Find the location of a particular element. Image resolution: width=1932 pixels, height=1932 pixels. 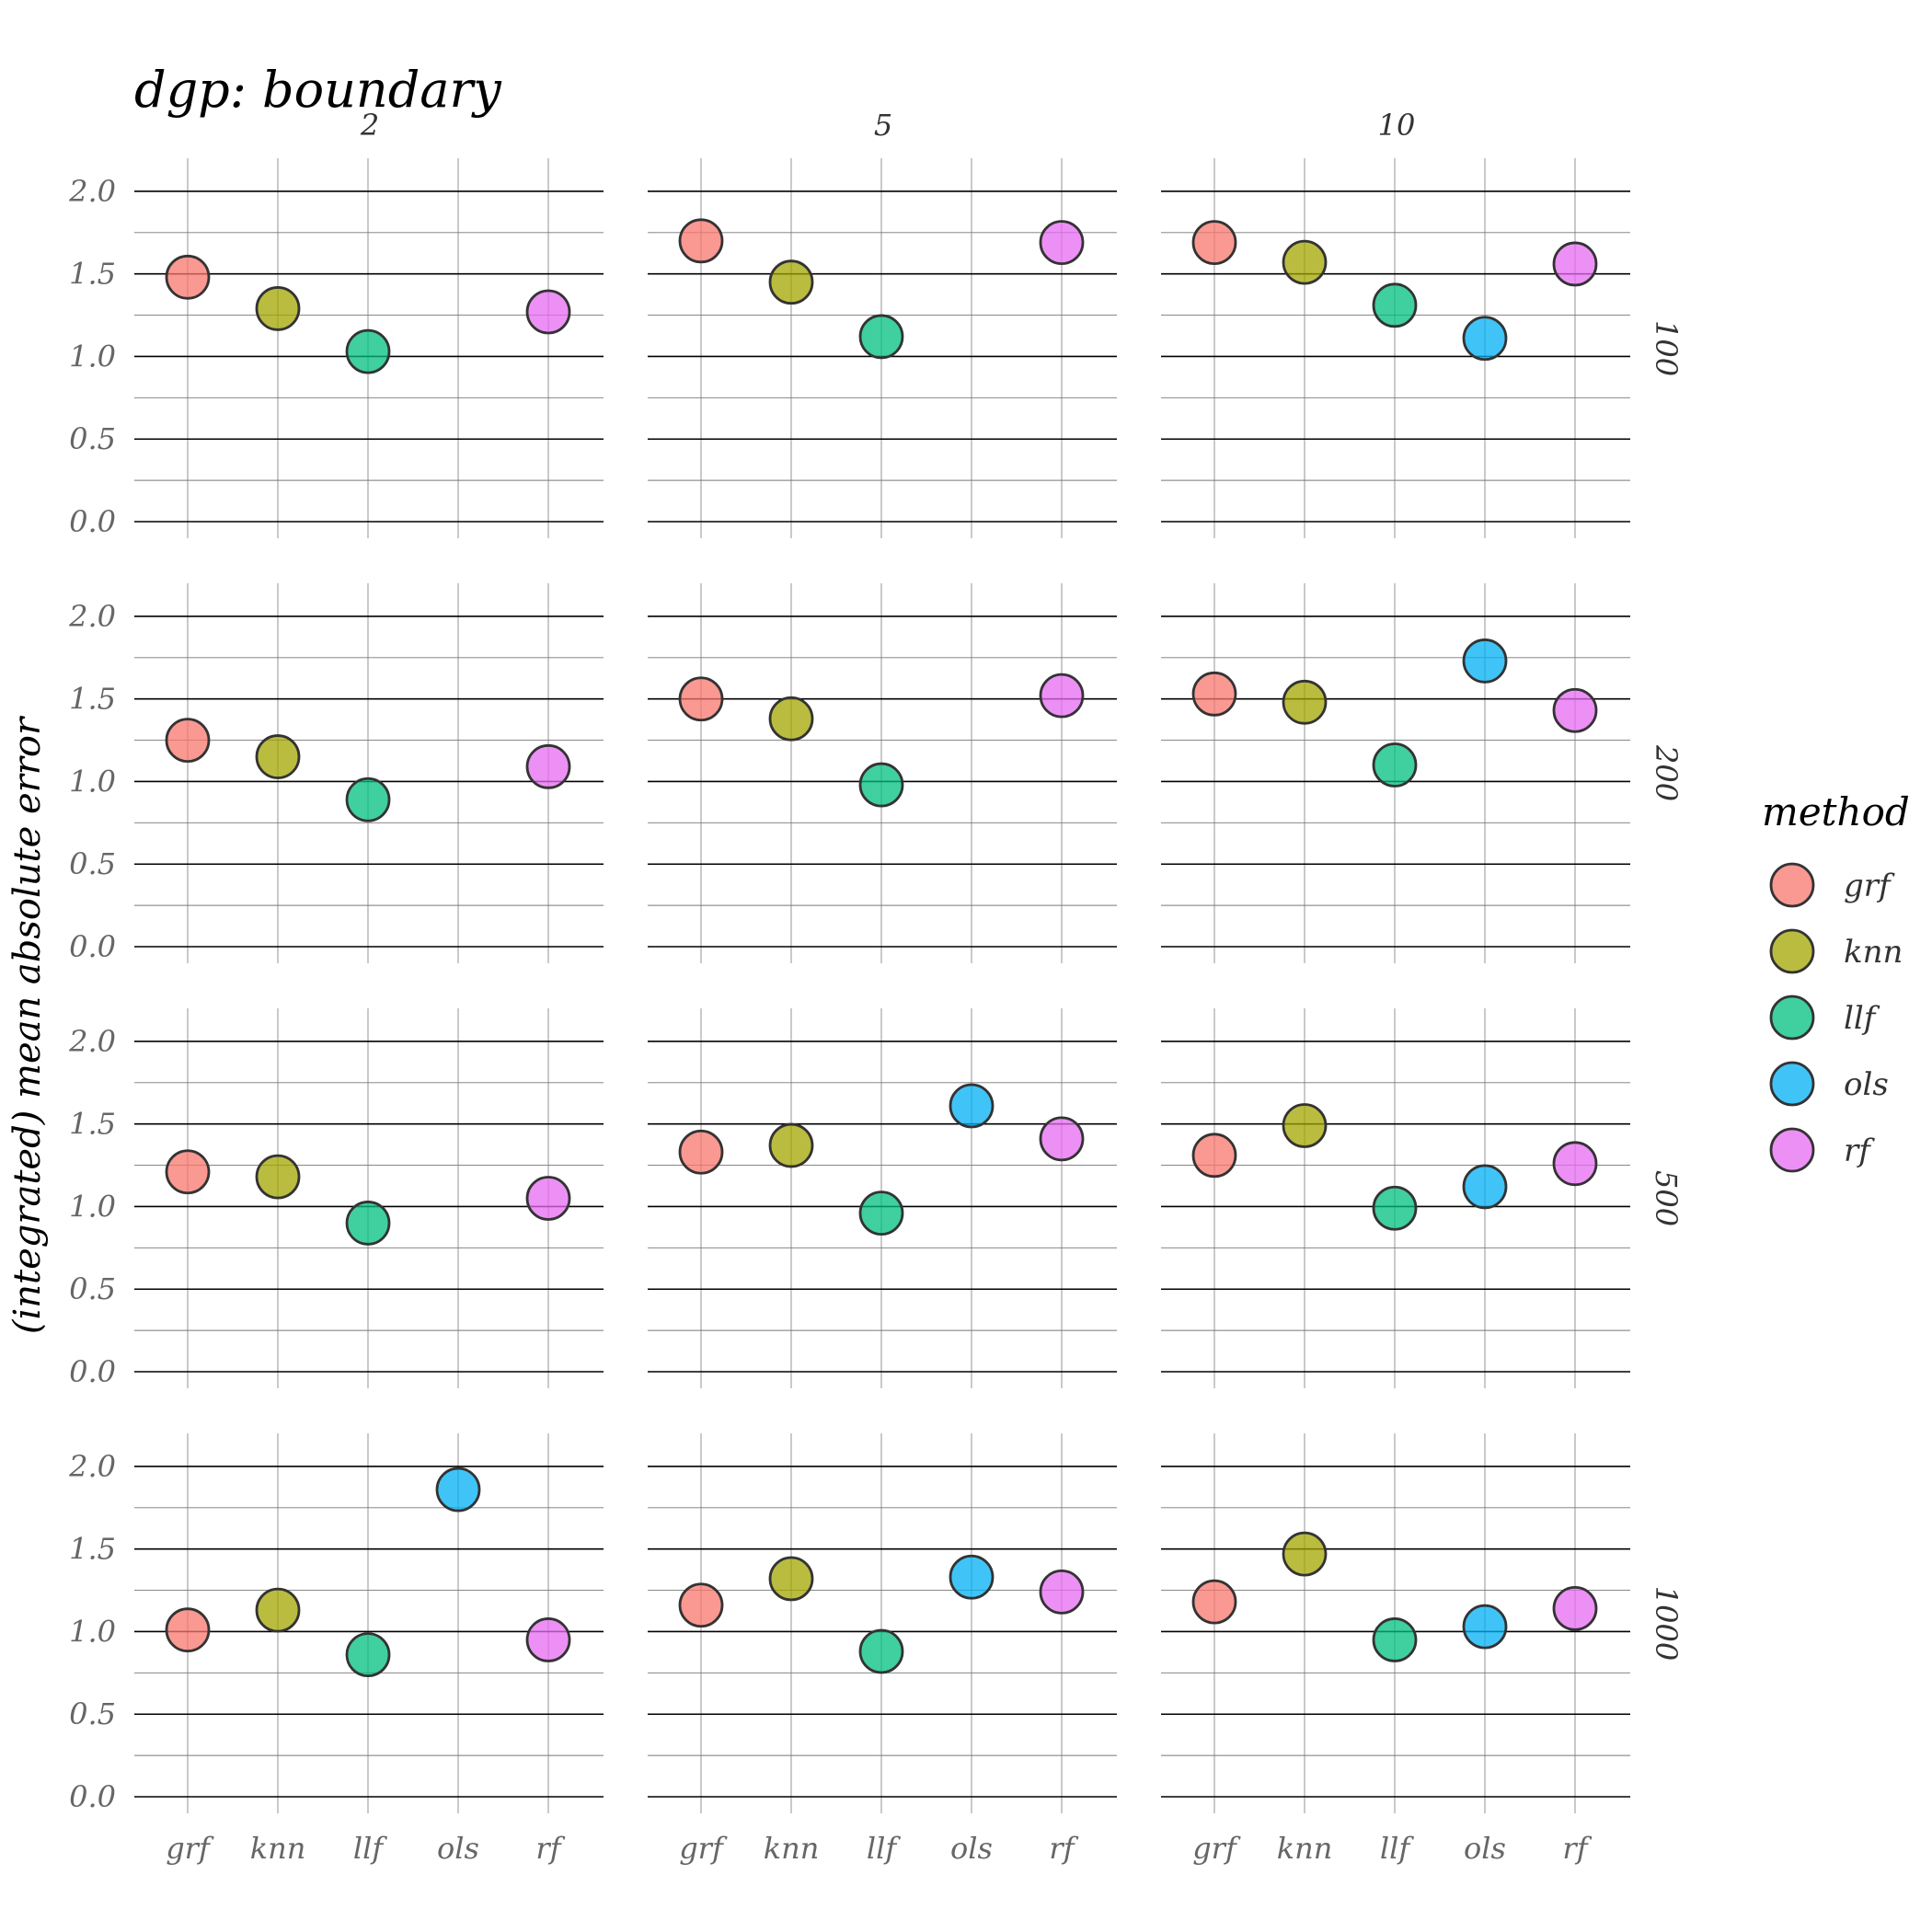

row-strip-label-500: 500 is located at coordinates (1666, 1198).